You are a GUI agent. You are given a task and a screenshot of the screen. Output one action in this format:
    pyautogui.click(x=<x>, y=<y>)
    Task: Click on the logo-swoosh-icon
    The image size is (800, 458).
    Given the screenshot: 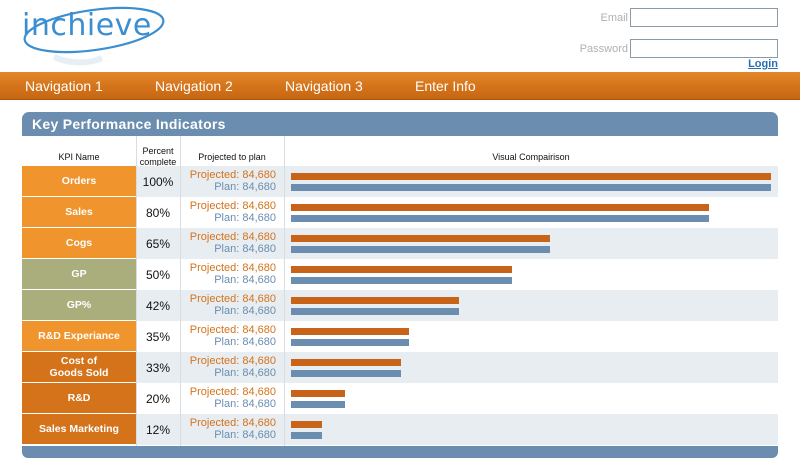 What is the action you would take?
    pyautogui.click(x=94, y=36)
    